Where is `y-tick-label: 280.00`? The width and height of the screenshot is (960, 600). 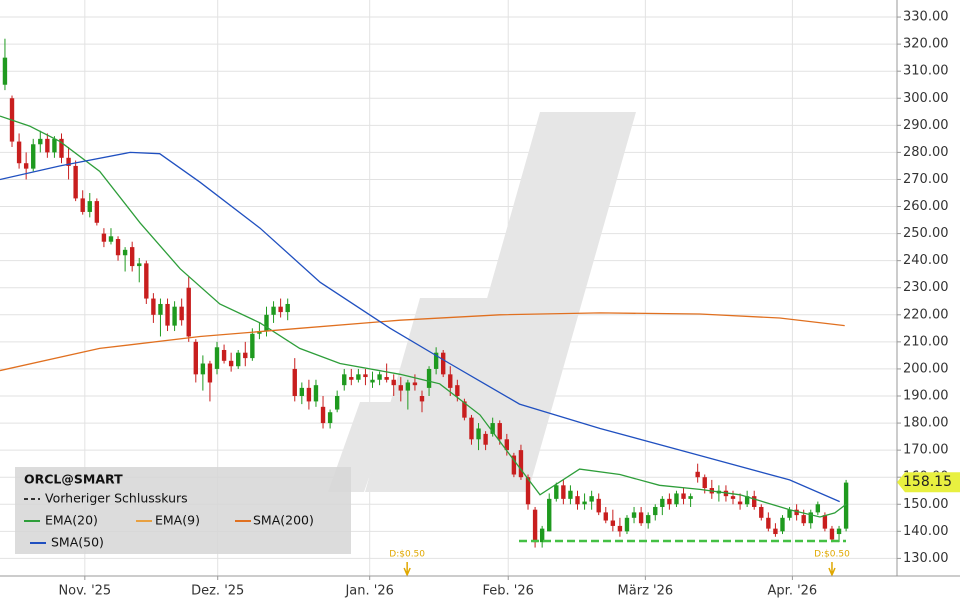 y-tick-label: 280.00 is located at coordinates (926, 152).